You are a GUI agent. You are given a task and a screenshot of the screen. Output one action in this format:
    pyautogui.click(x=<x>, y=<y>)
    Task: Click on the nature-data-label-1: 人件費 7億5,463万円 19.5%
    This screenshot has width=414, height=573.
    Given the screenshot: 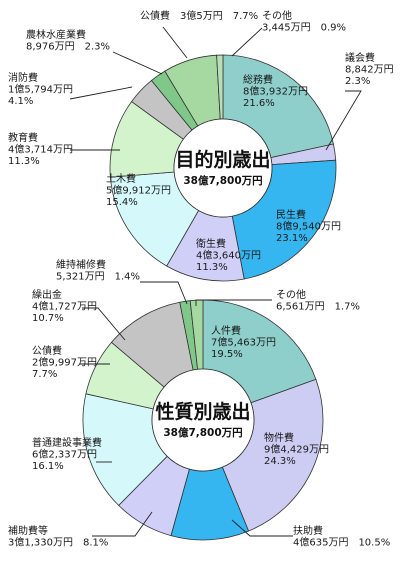 What is the action you would take?
    pyautogui.click(x=243, y=342)
    